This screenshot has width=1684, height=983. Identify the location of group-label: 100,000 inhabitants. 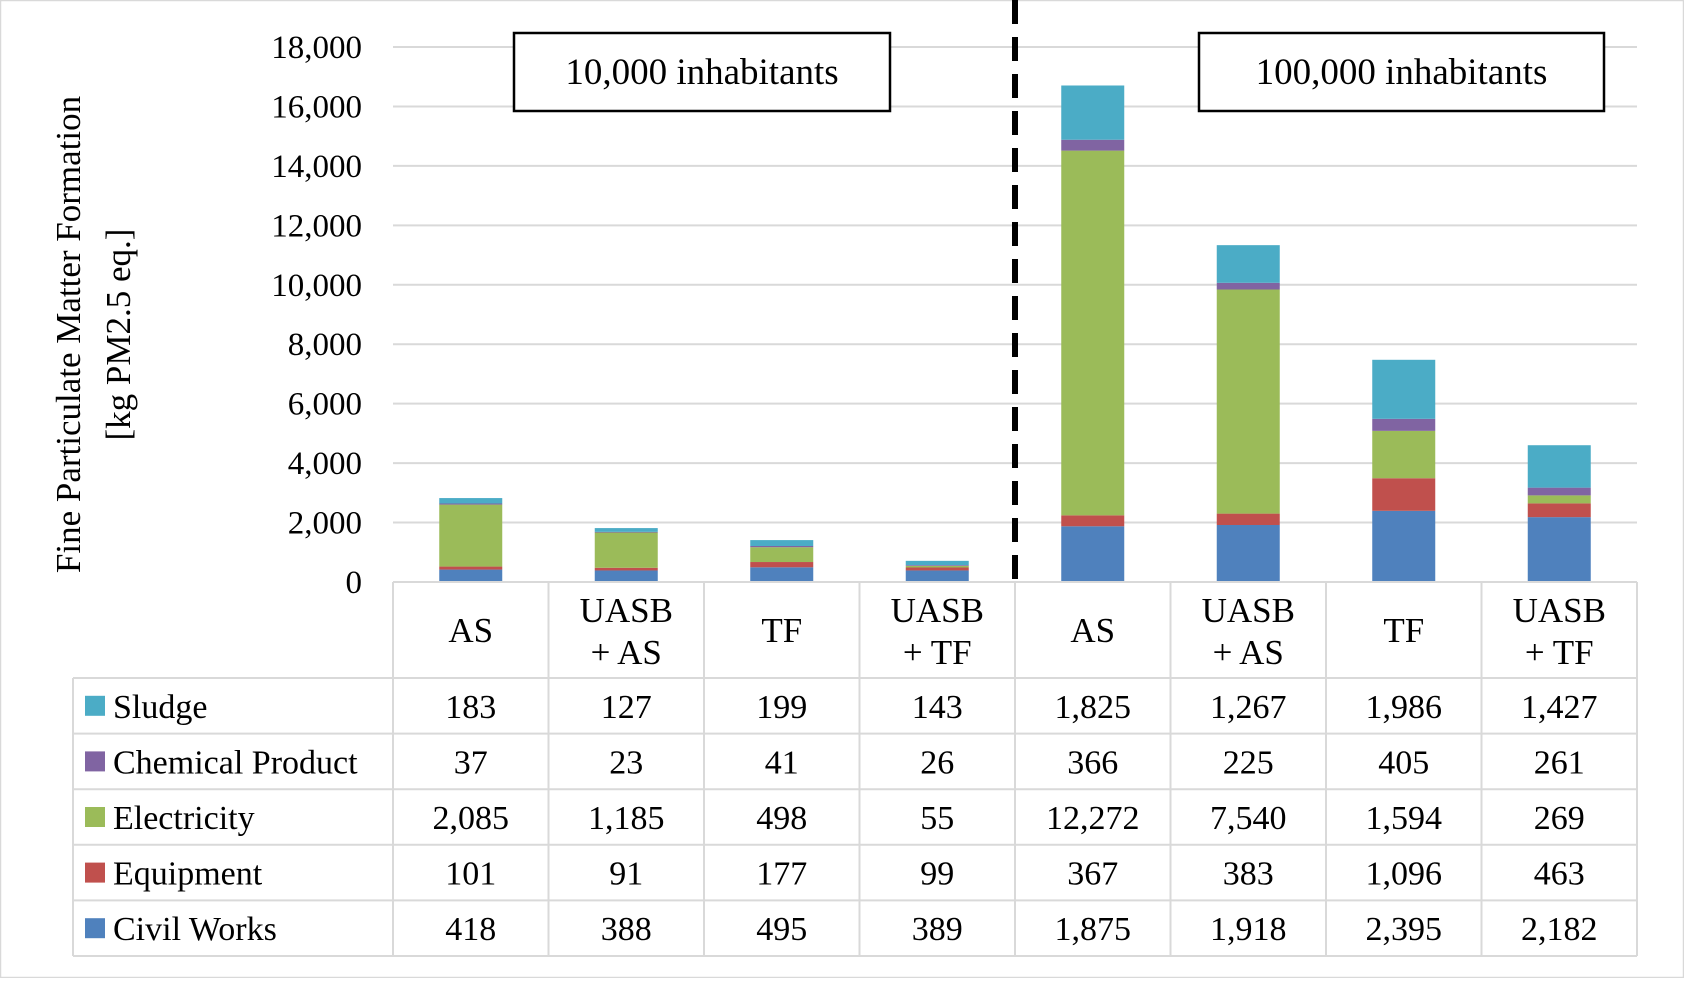
(1402, 72).